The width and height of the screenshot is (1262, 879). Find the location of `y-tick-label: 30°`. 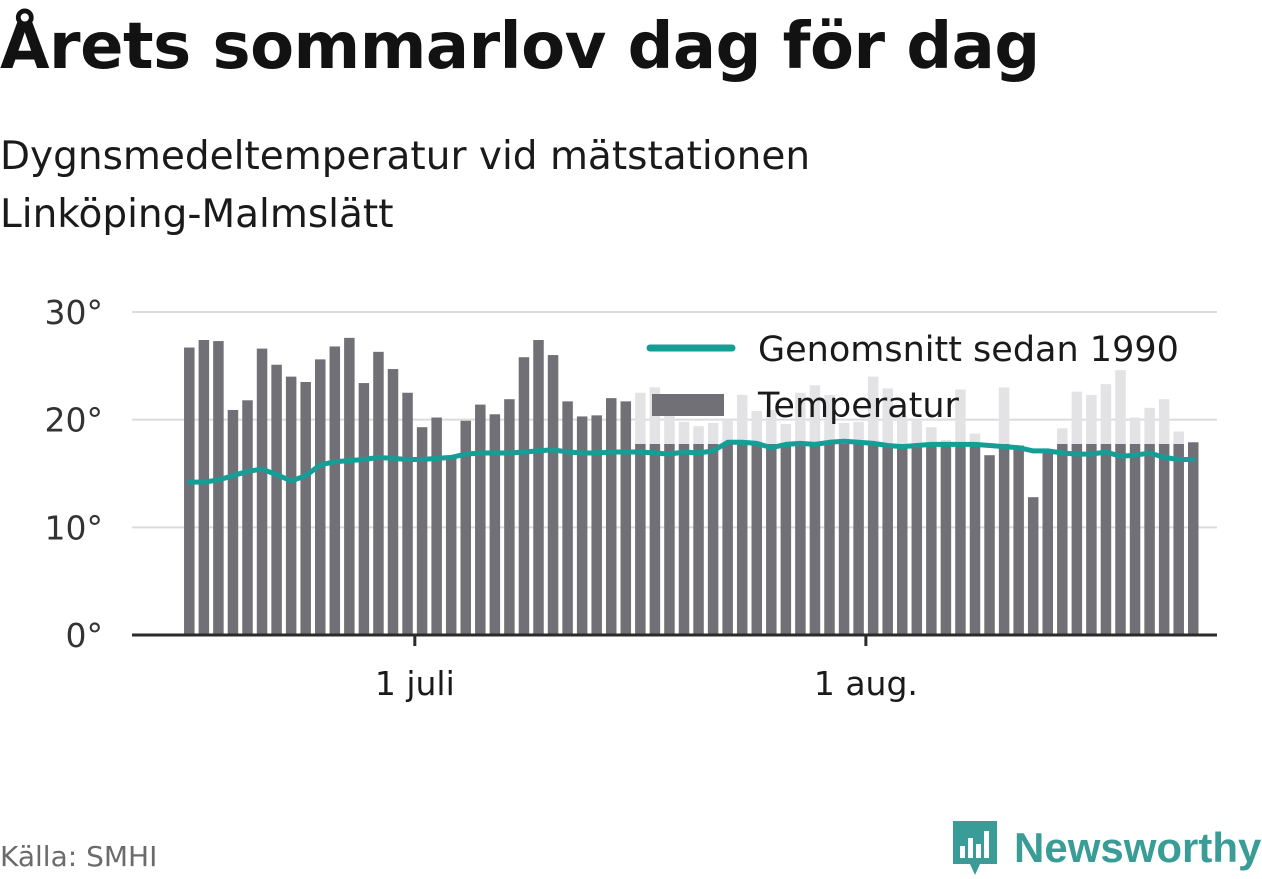

y-tick-label: 30° is located at coordinates (74, 312).